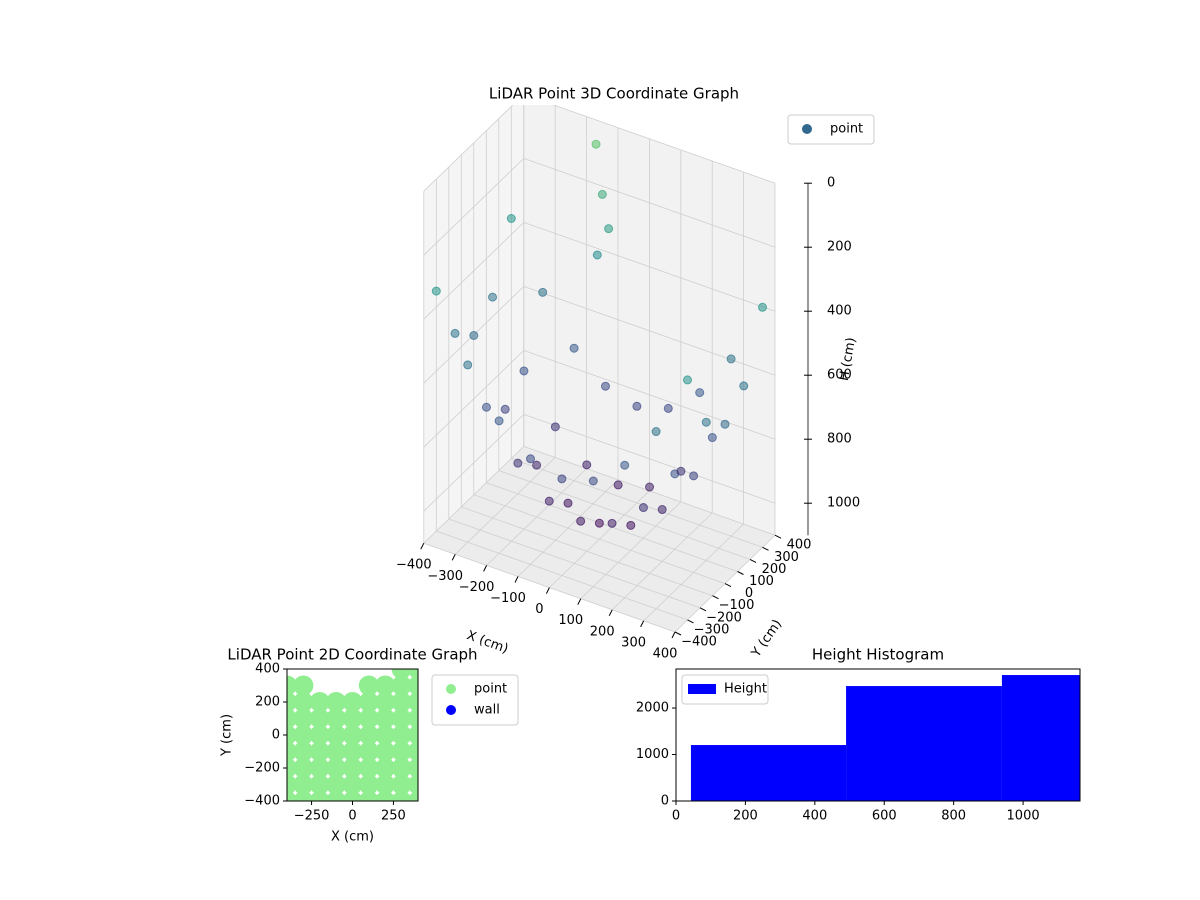  I want to click on y-tick-label: −200, so click(262, 768).